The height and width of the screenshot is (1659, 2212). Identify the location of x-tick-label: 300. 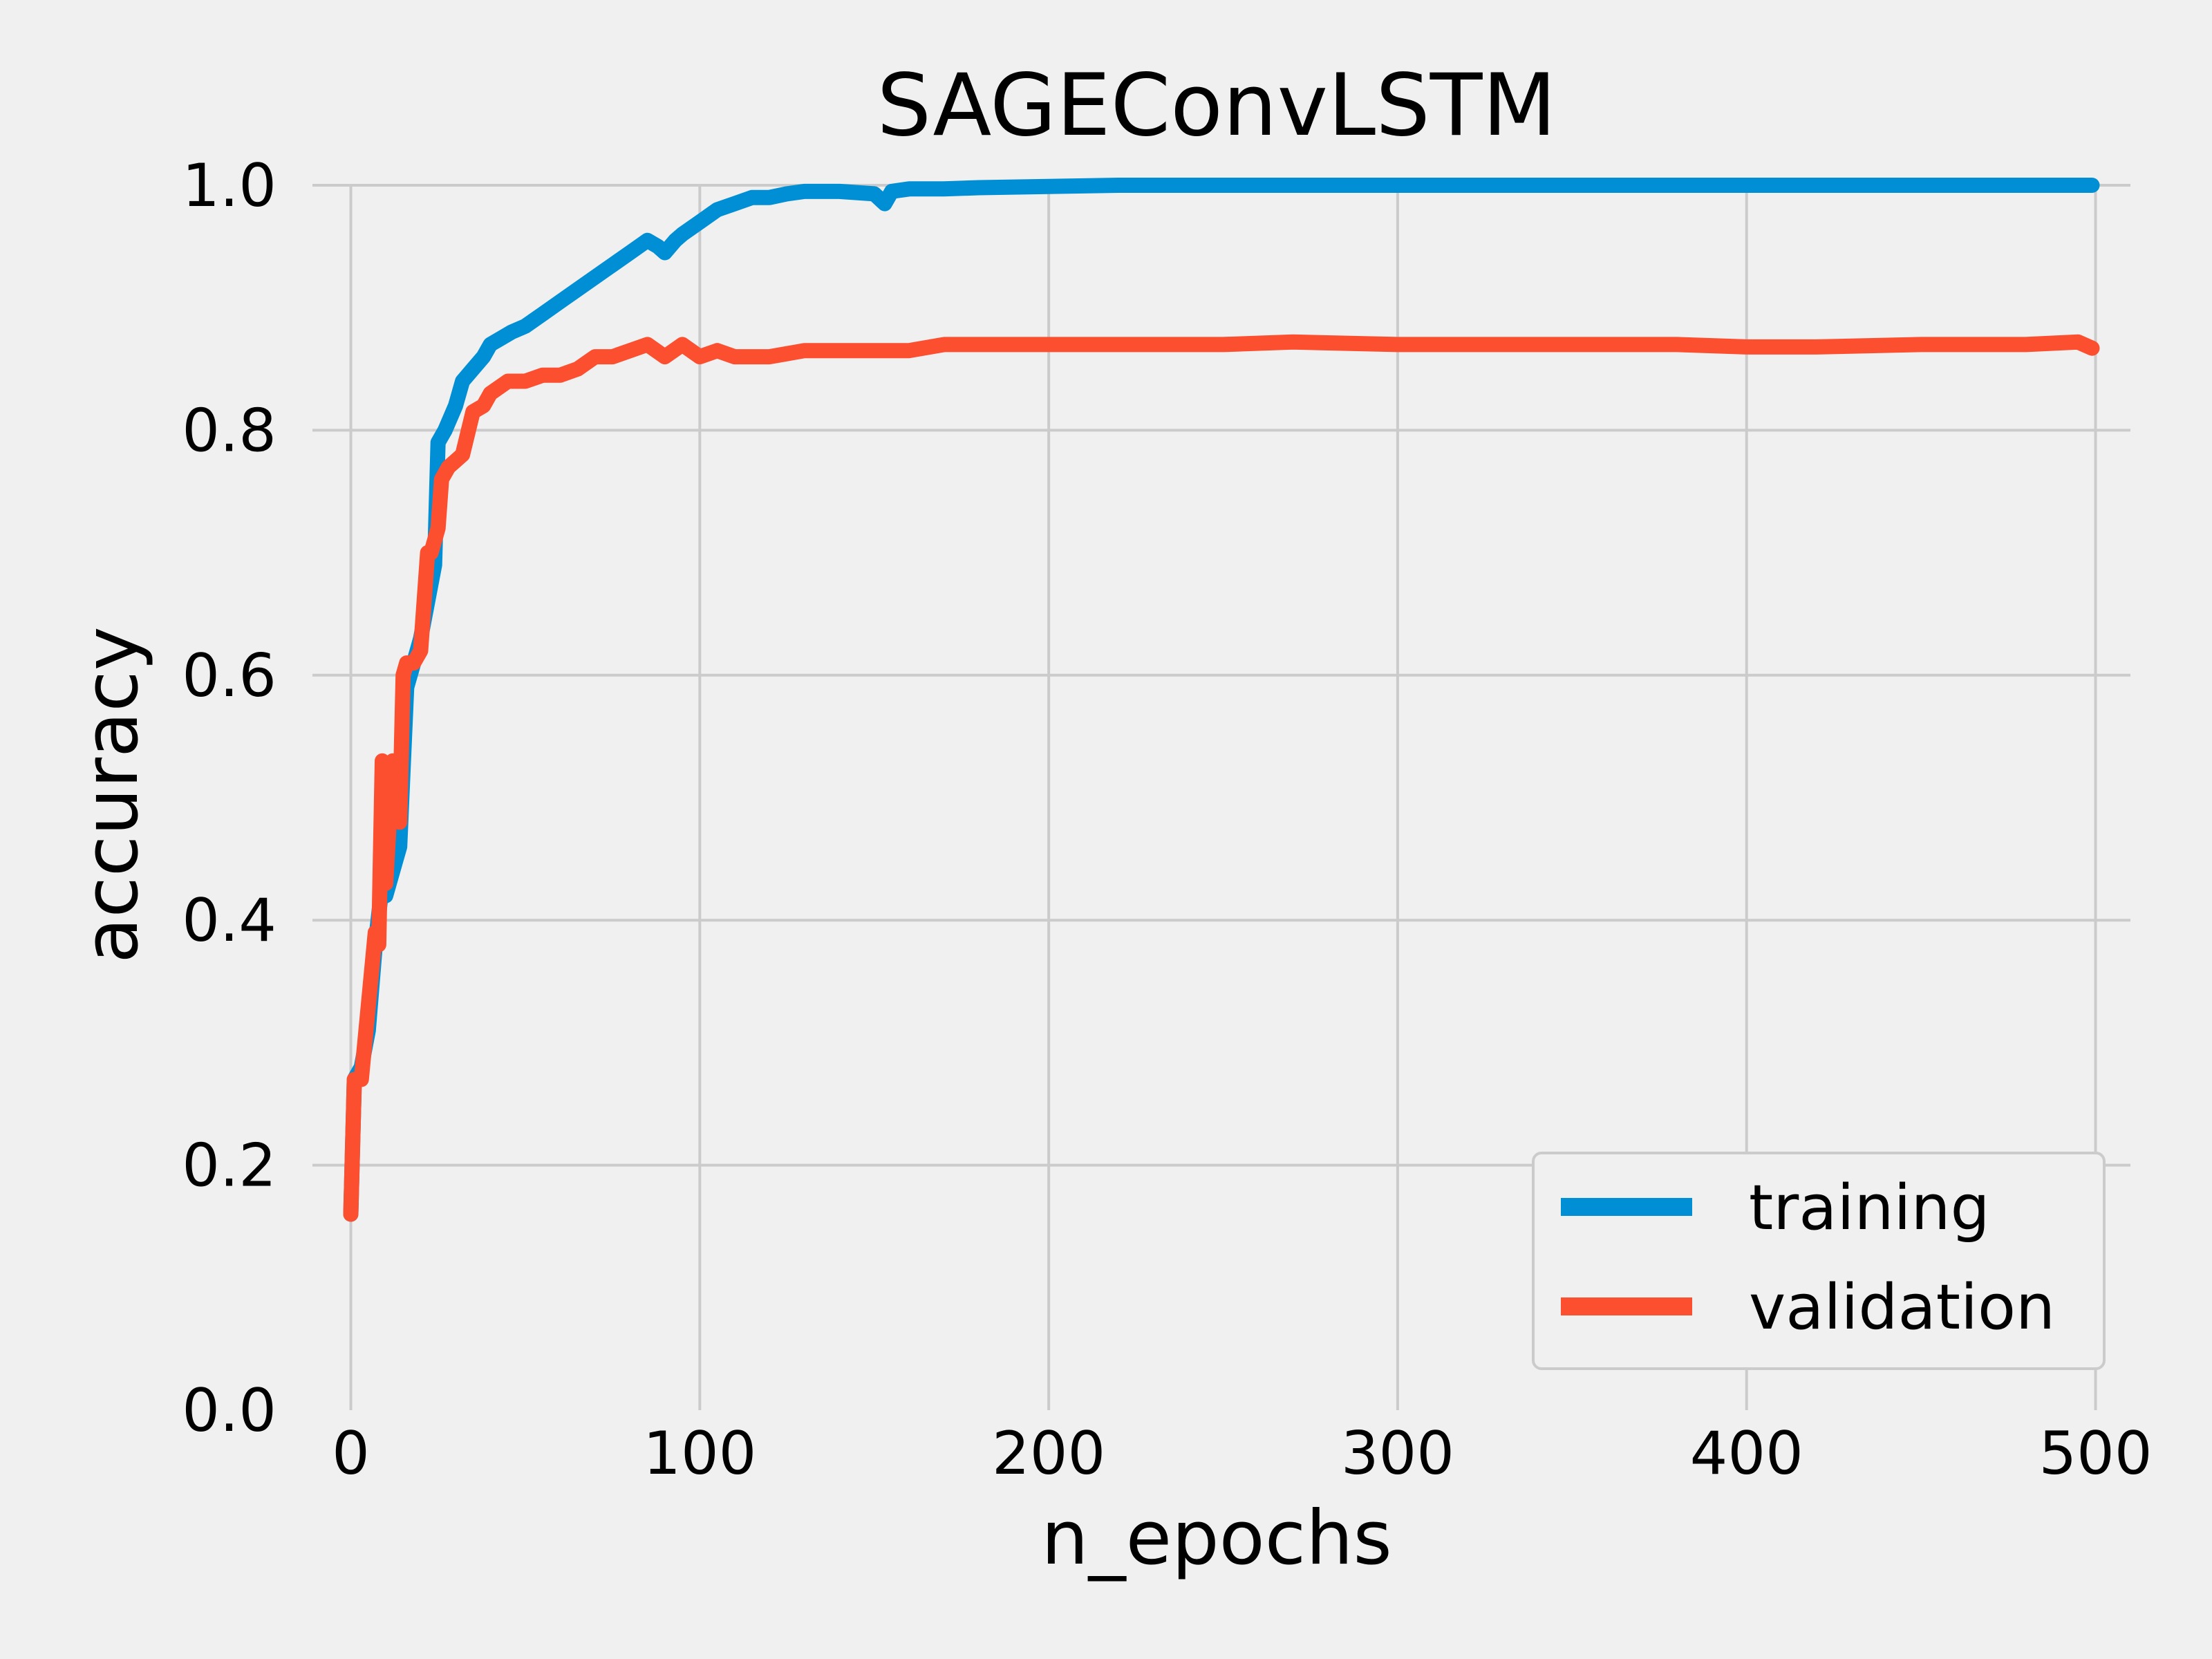
(1398, 1453).